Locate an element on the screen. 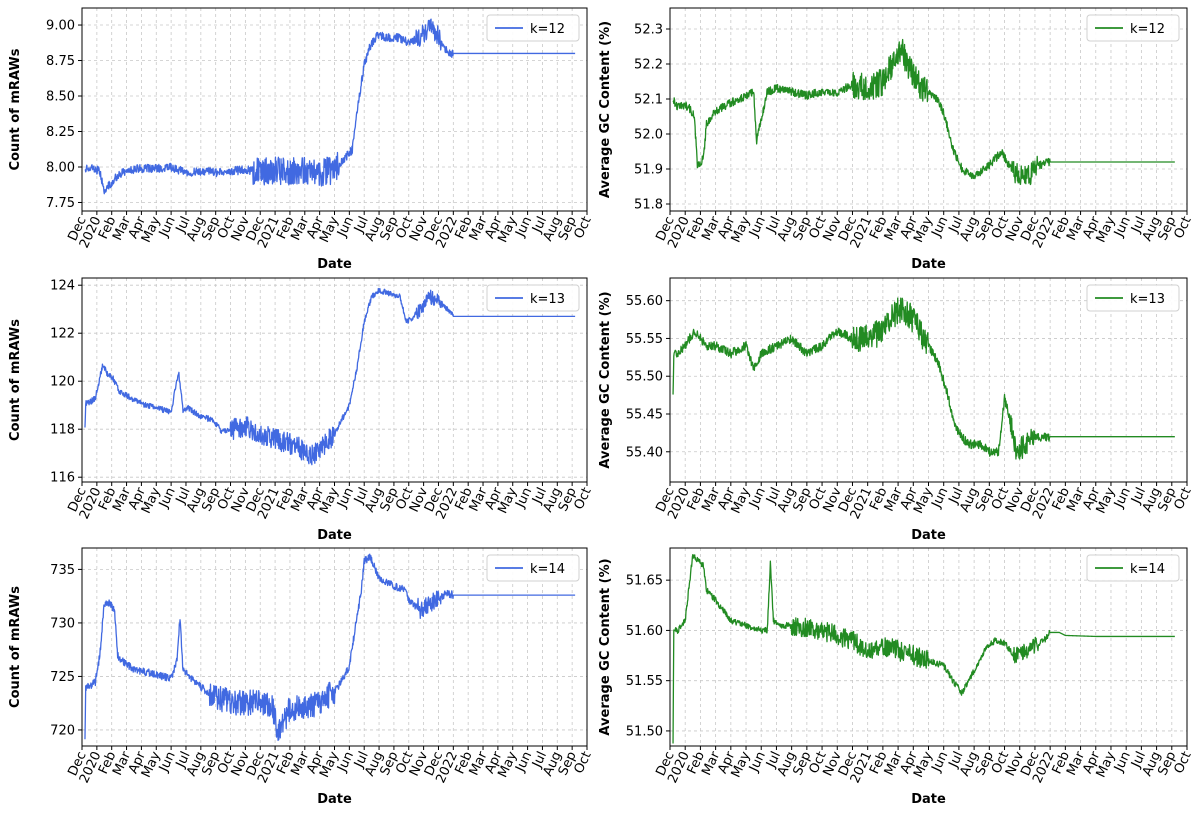 Image resolution: width=1200 pixels, height=818 pixels. y-tick-label: 55.60 is located at coordinates (644, 301).